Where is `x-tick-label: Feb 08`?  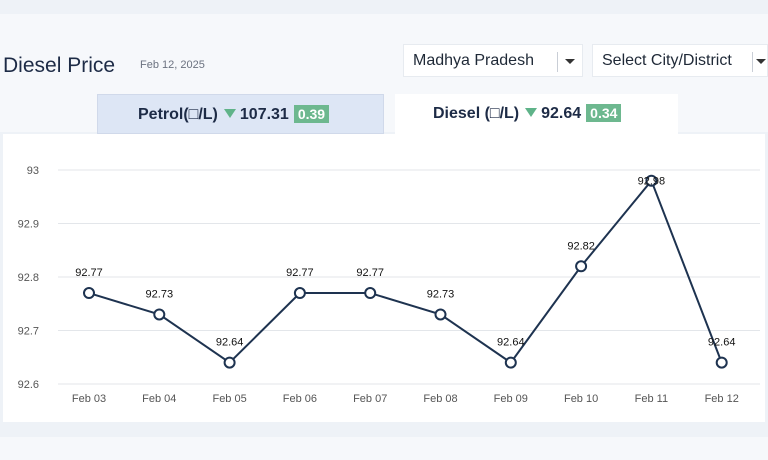
x-tick-label: Feb 08 is located at coordinates (440, 399).